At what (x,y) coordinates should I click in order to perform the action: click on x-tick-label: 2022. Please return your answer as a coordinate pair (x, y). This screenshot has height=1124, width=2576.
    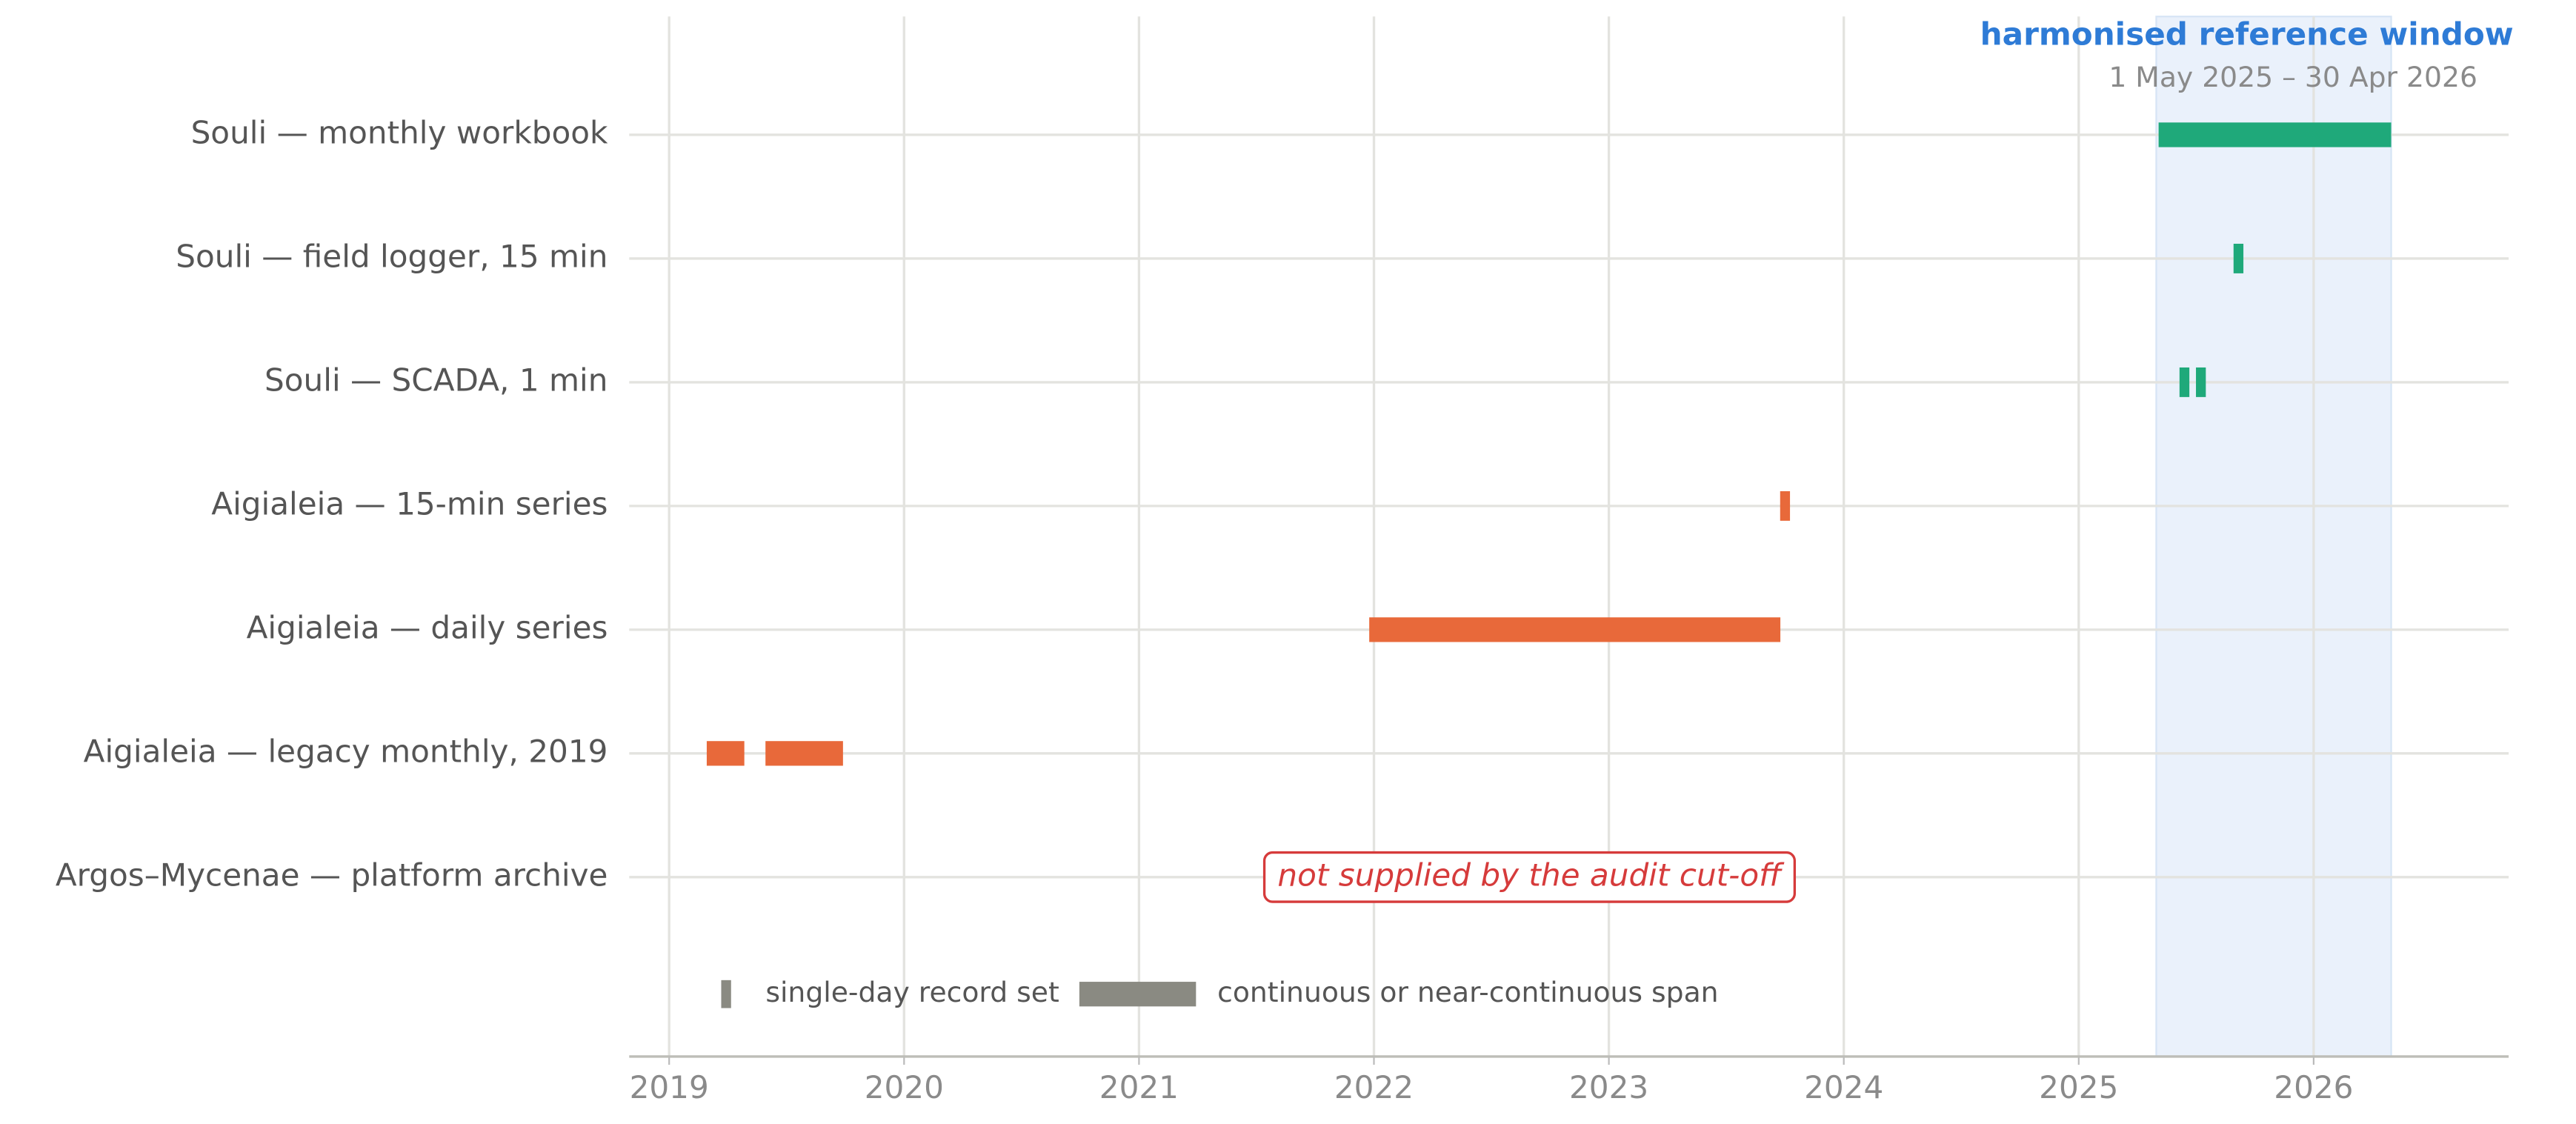
    Looking at the image, I should click on (1374, 1087).